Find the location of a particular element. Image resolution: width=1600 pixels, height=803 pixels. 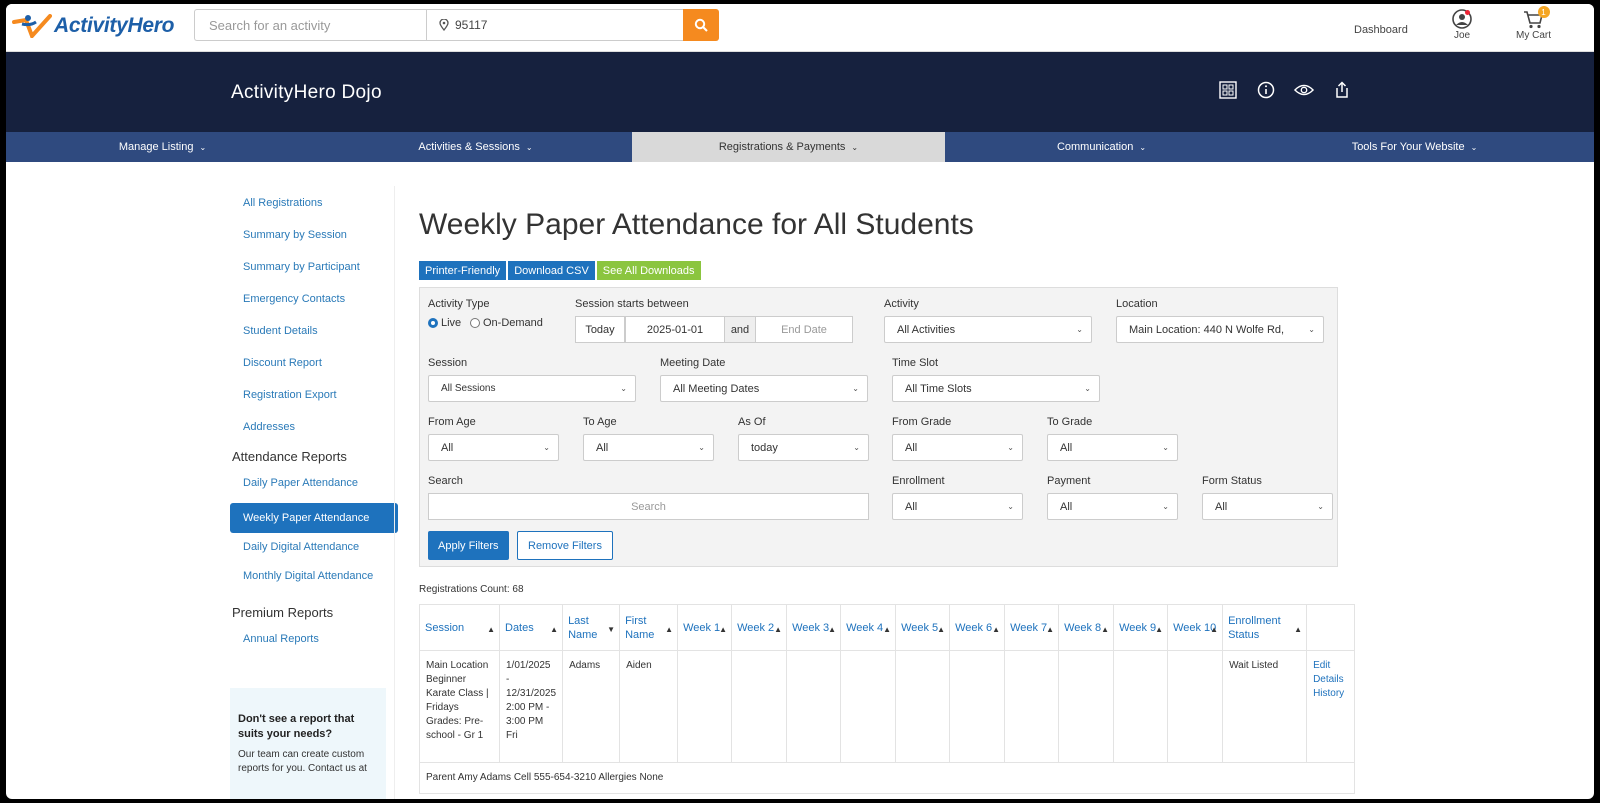

download-csv-button: Download CSV is located at coordinates (551, 270).